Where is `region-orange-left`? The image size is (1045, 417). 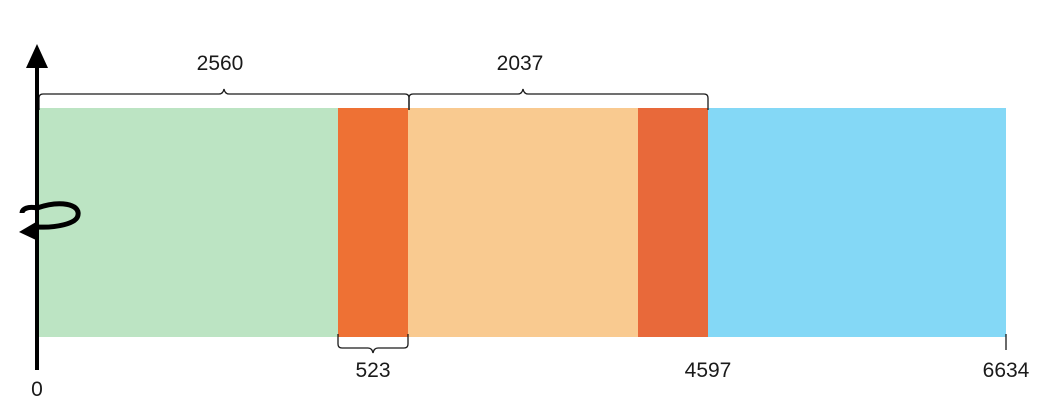
region-orange-left is located at coordinates (373, 222).